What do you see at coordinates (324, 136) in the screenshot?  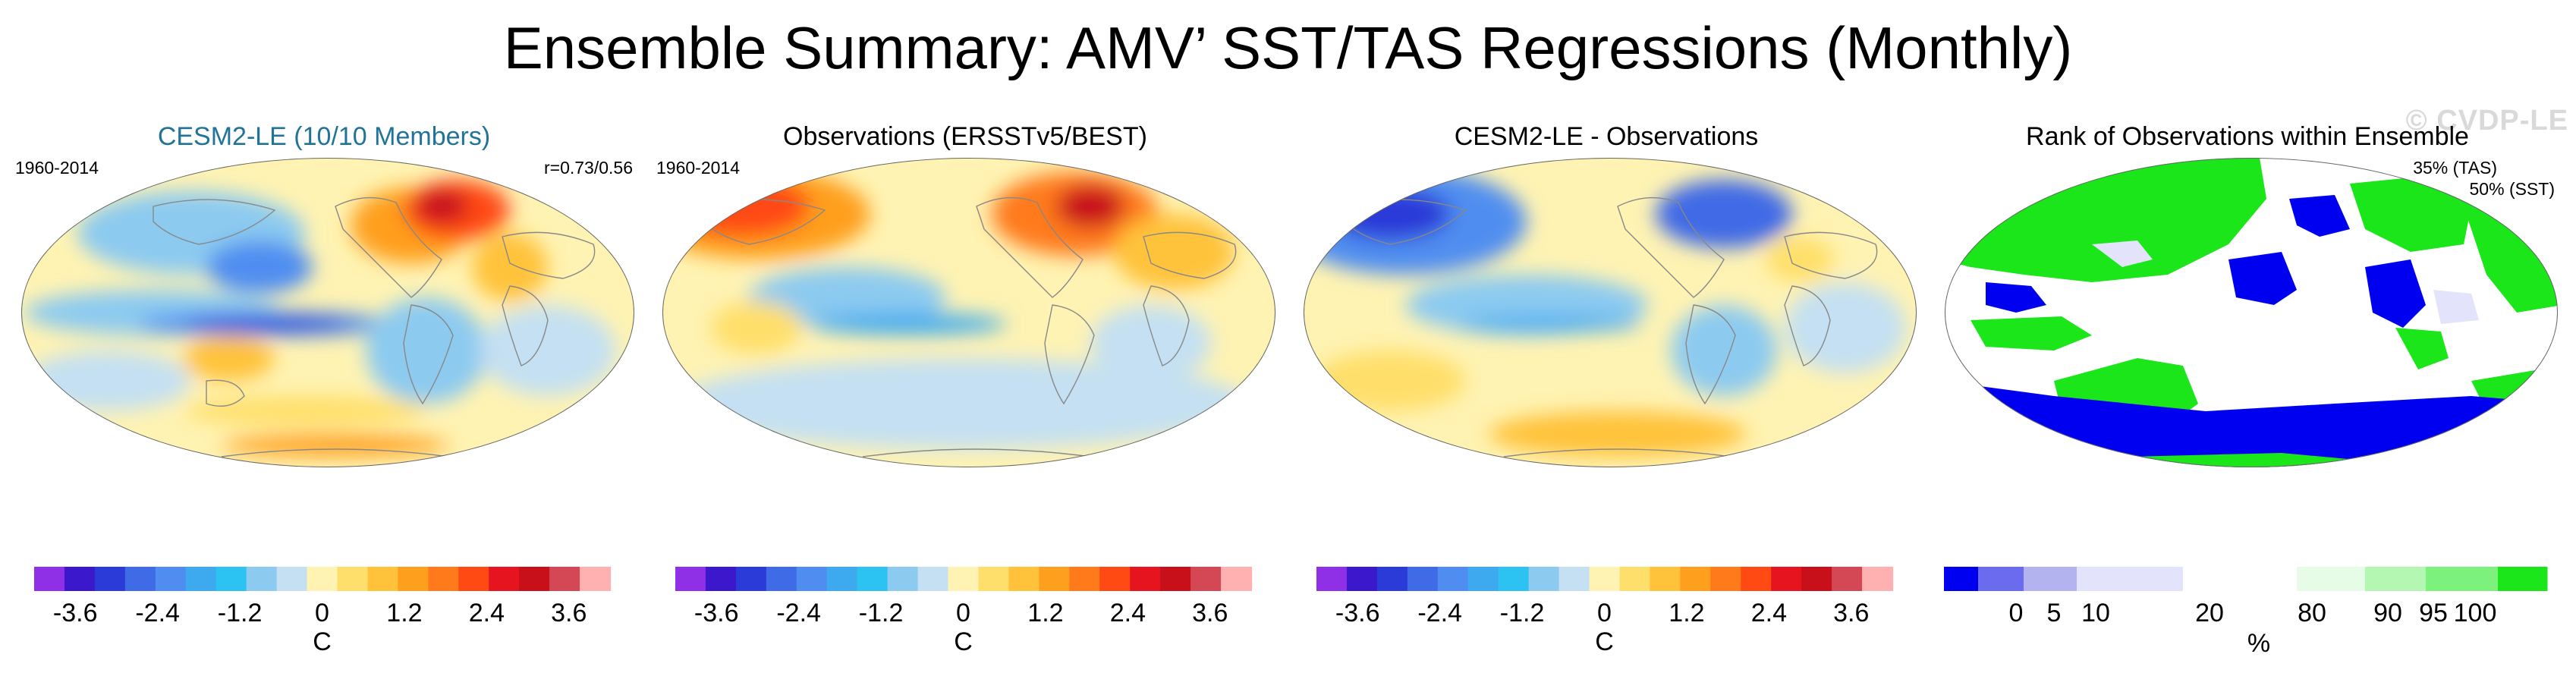 I see `panel-title: CESM2-LE (10/10 Members)` at bounding box center [324, 136].